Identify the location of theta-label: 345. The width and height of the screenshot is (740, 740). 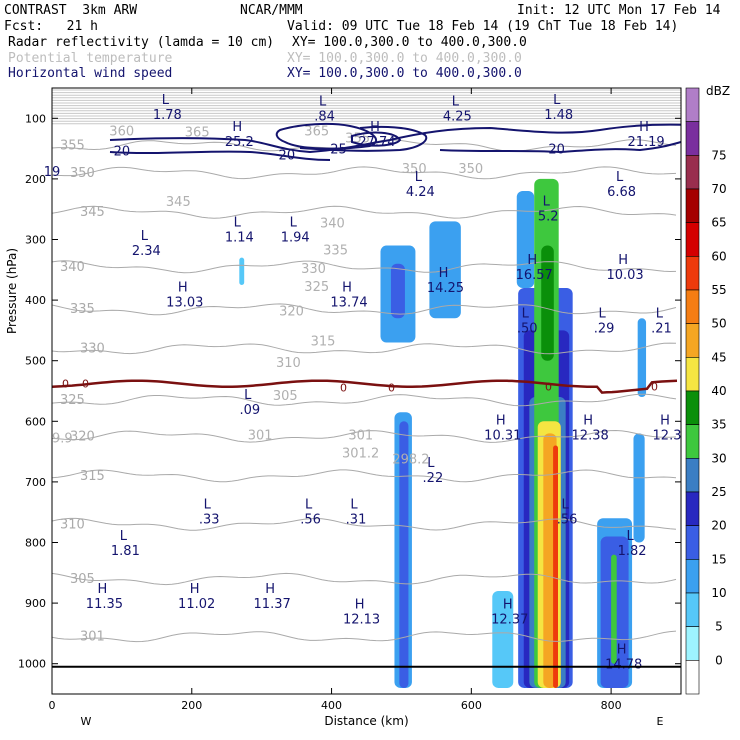
(178, 202).